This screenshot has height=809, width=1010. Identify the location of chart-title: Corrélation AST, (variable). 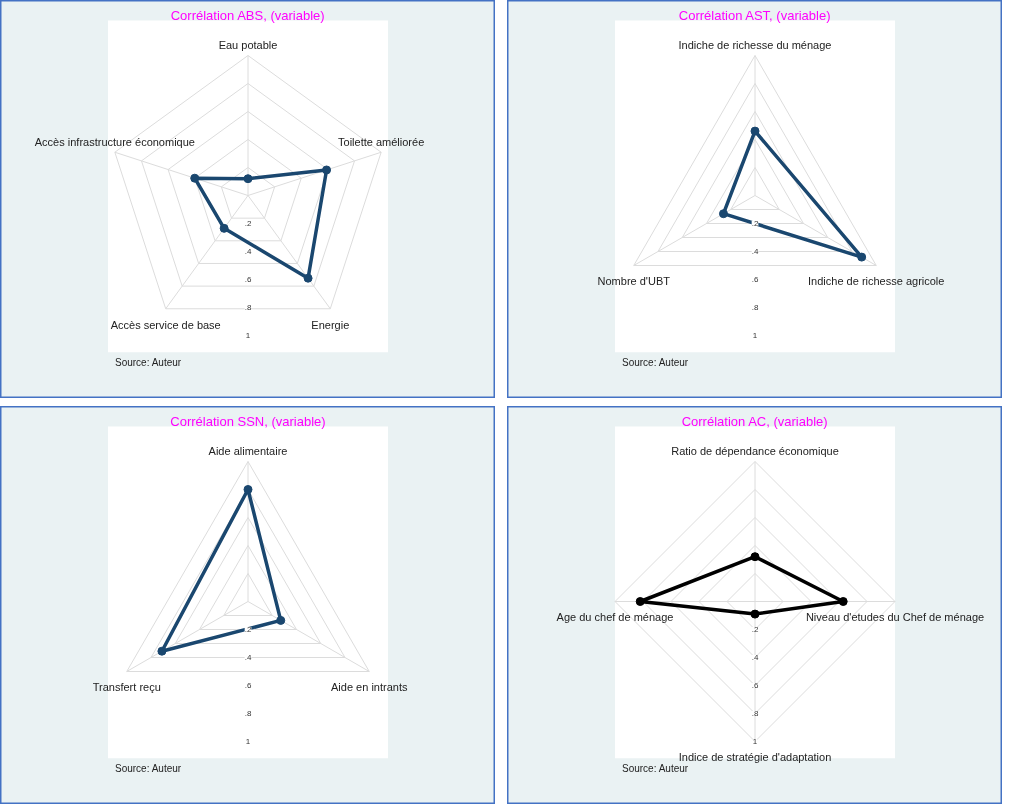
(754, 15).